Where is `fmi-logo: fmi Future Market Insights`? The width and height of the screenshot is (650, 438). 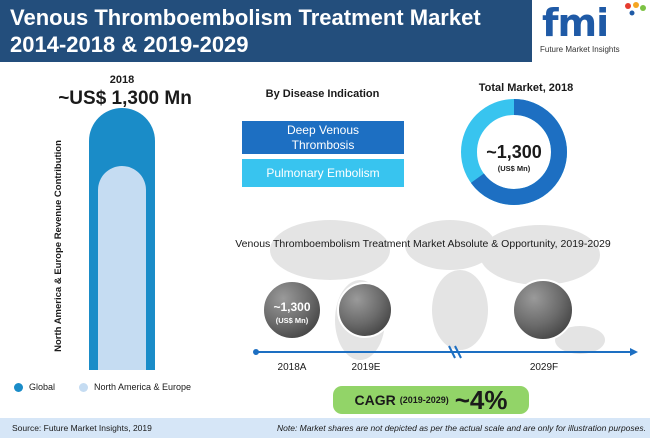
fmi-logo: fmi Future Market Insights is located at coordinates (591, 31).